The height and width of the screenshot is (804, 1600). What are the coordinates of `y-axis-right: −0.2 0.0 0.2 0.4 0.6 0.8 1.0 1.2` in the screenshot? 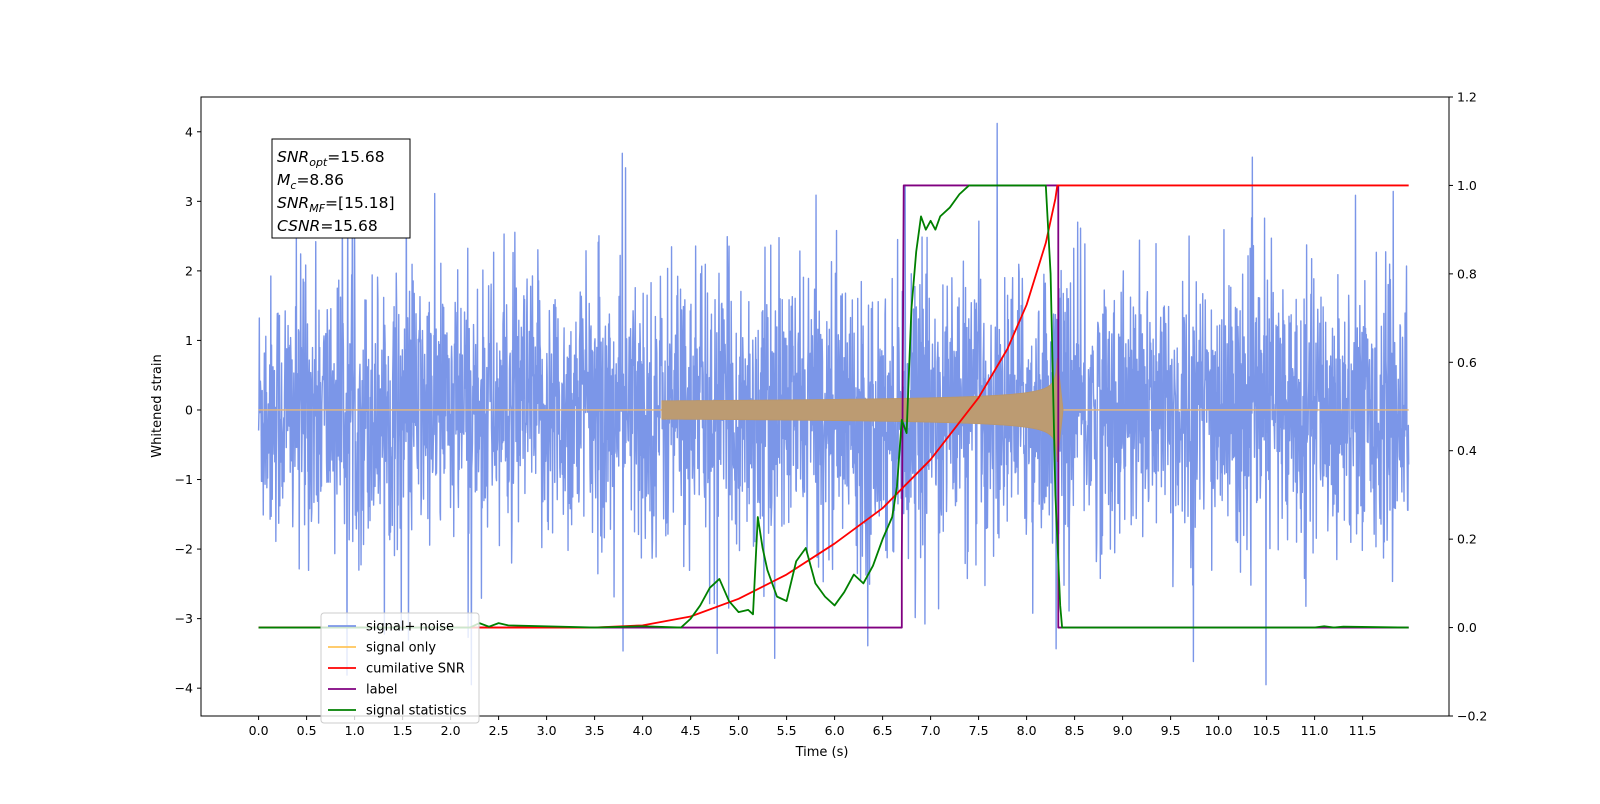 It's located at (1468, 407).